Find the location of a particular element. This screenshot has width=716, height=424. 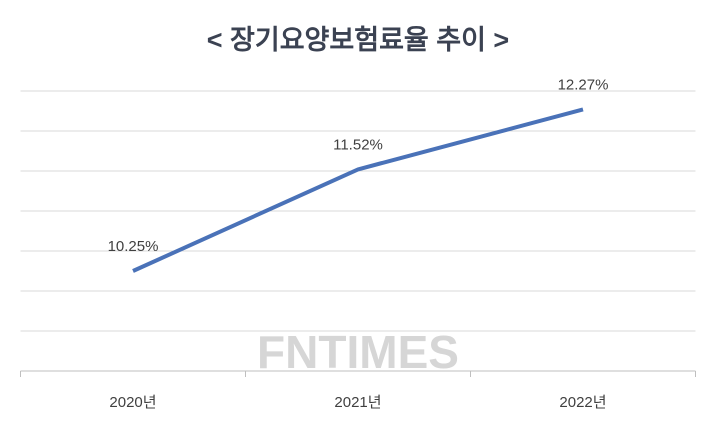

chart-title: < 장기요양보험료율 추이 > is located at coordinates (358, 40).